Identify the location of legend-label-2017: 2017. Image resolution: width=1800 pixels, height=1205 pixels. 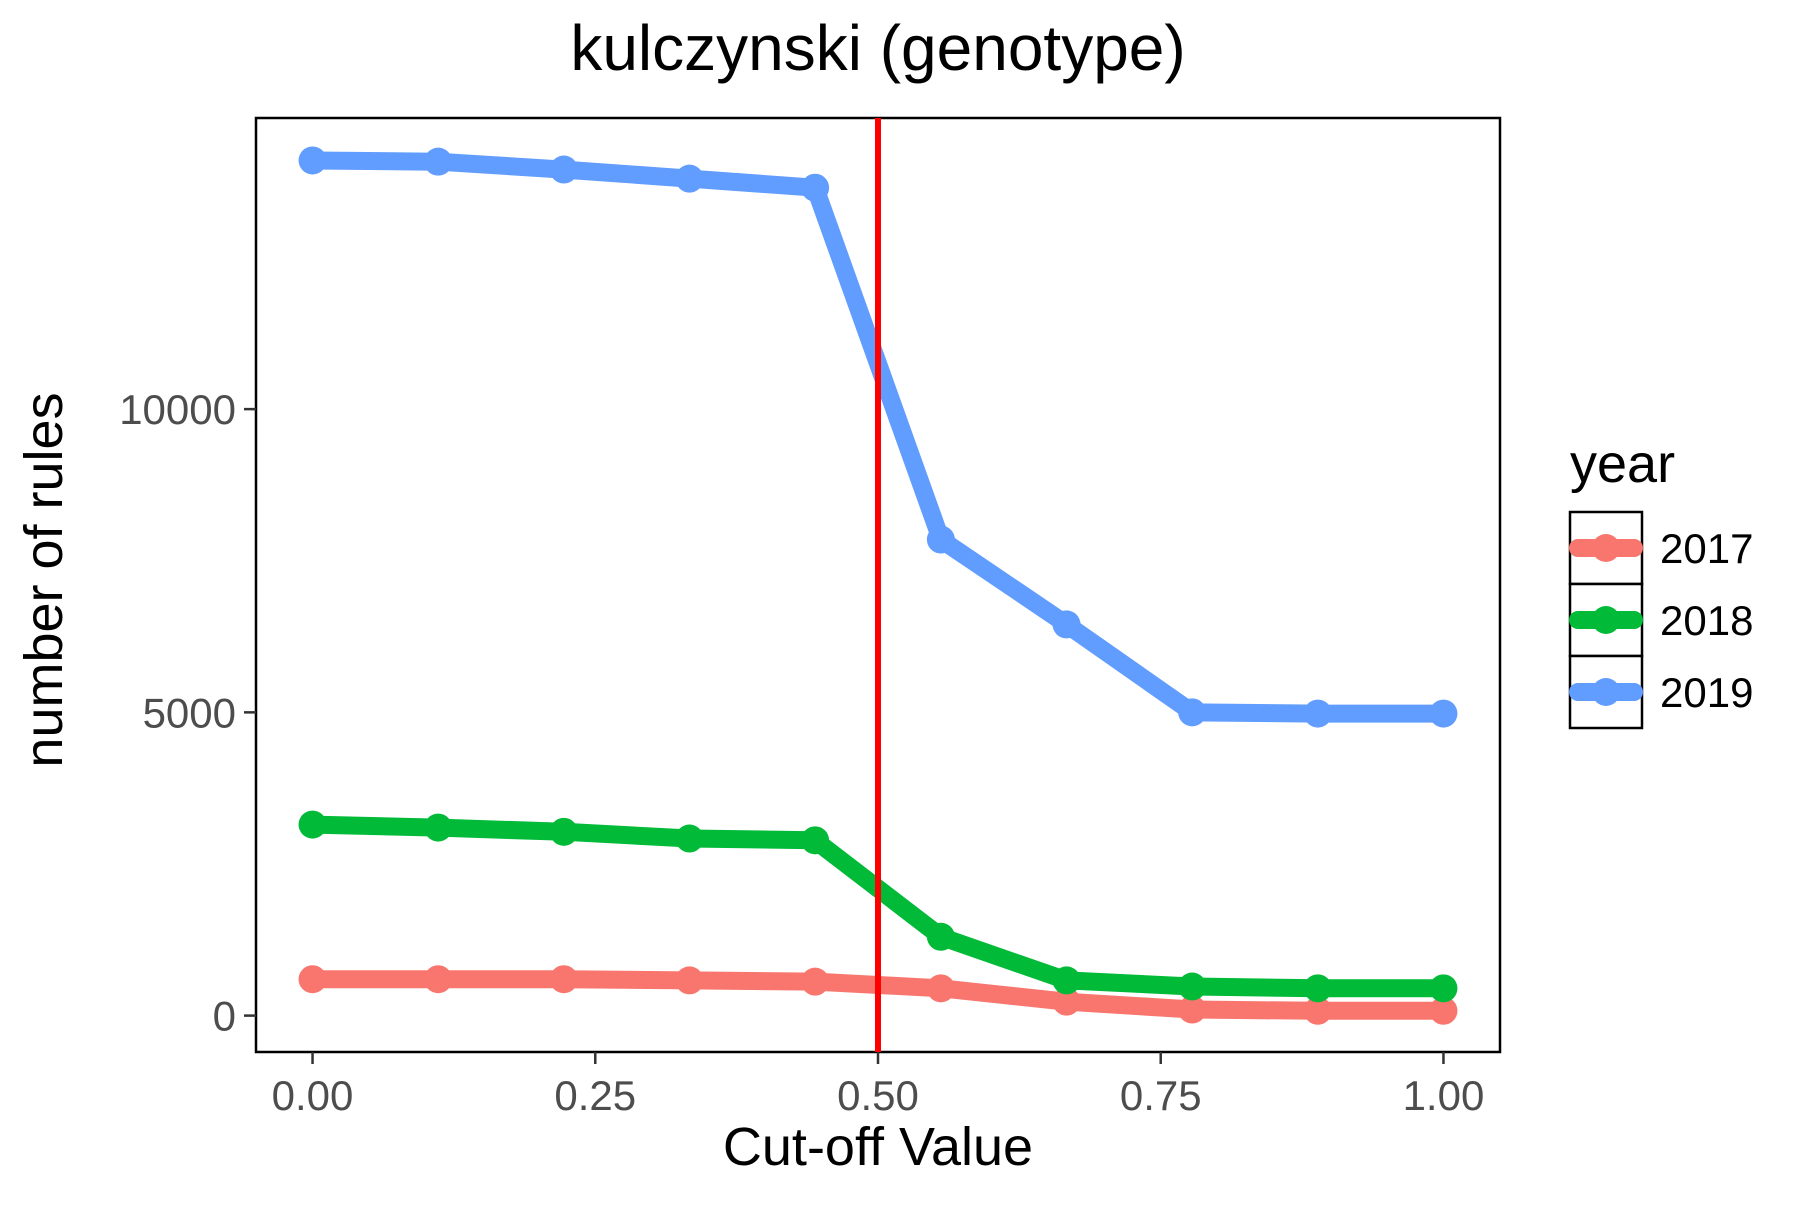
(1706, 548).